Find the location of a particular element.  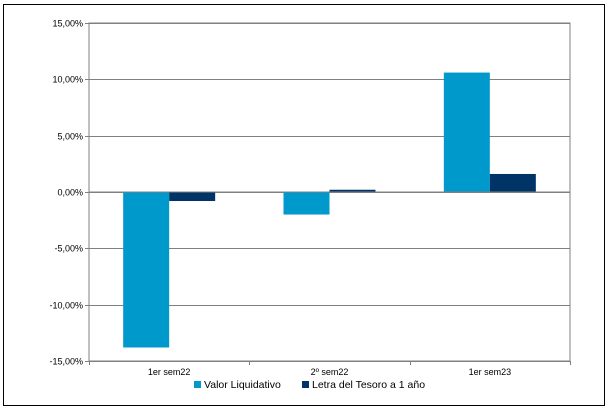

legend-label-letra-del-tesoro: Letra del Tesoro a 1 año is located at coordinates (368, 385).